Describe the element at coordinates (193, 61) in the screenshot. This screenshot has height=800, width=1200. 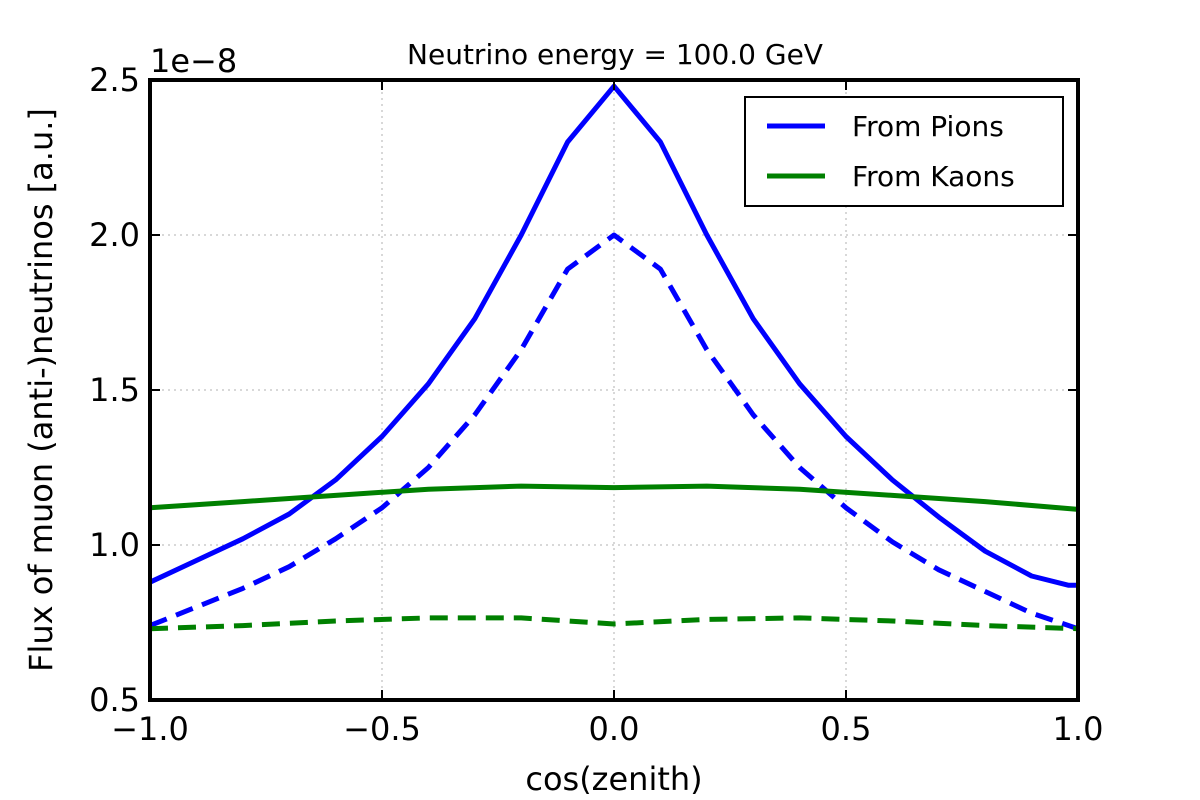
I see `y-offset-label: 1e−8` at that location.